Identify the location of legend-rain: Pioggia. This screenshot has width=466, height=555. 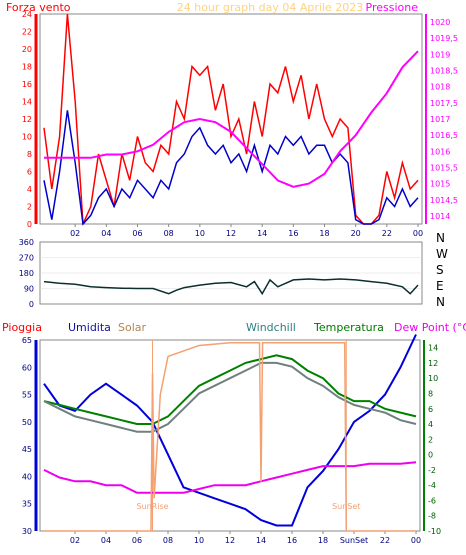
(22, 327).